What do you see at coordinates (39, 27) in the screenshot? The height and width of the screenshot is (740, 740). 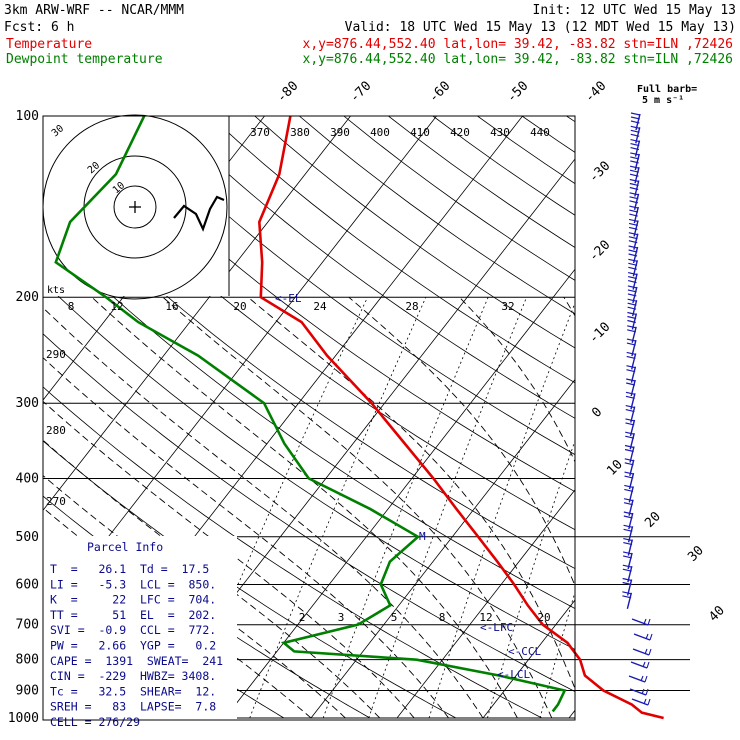 I see `forecast-hour: Fcst: 6 h` at bounding box center [39, 27].